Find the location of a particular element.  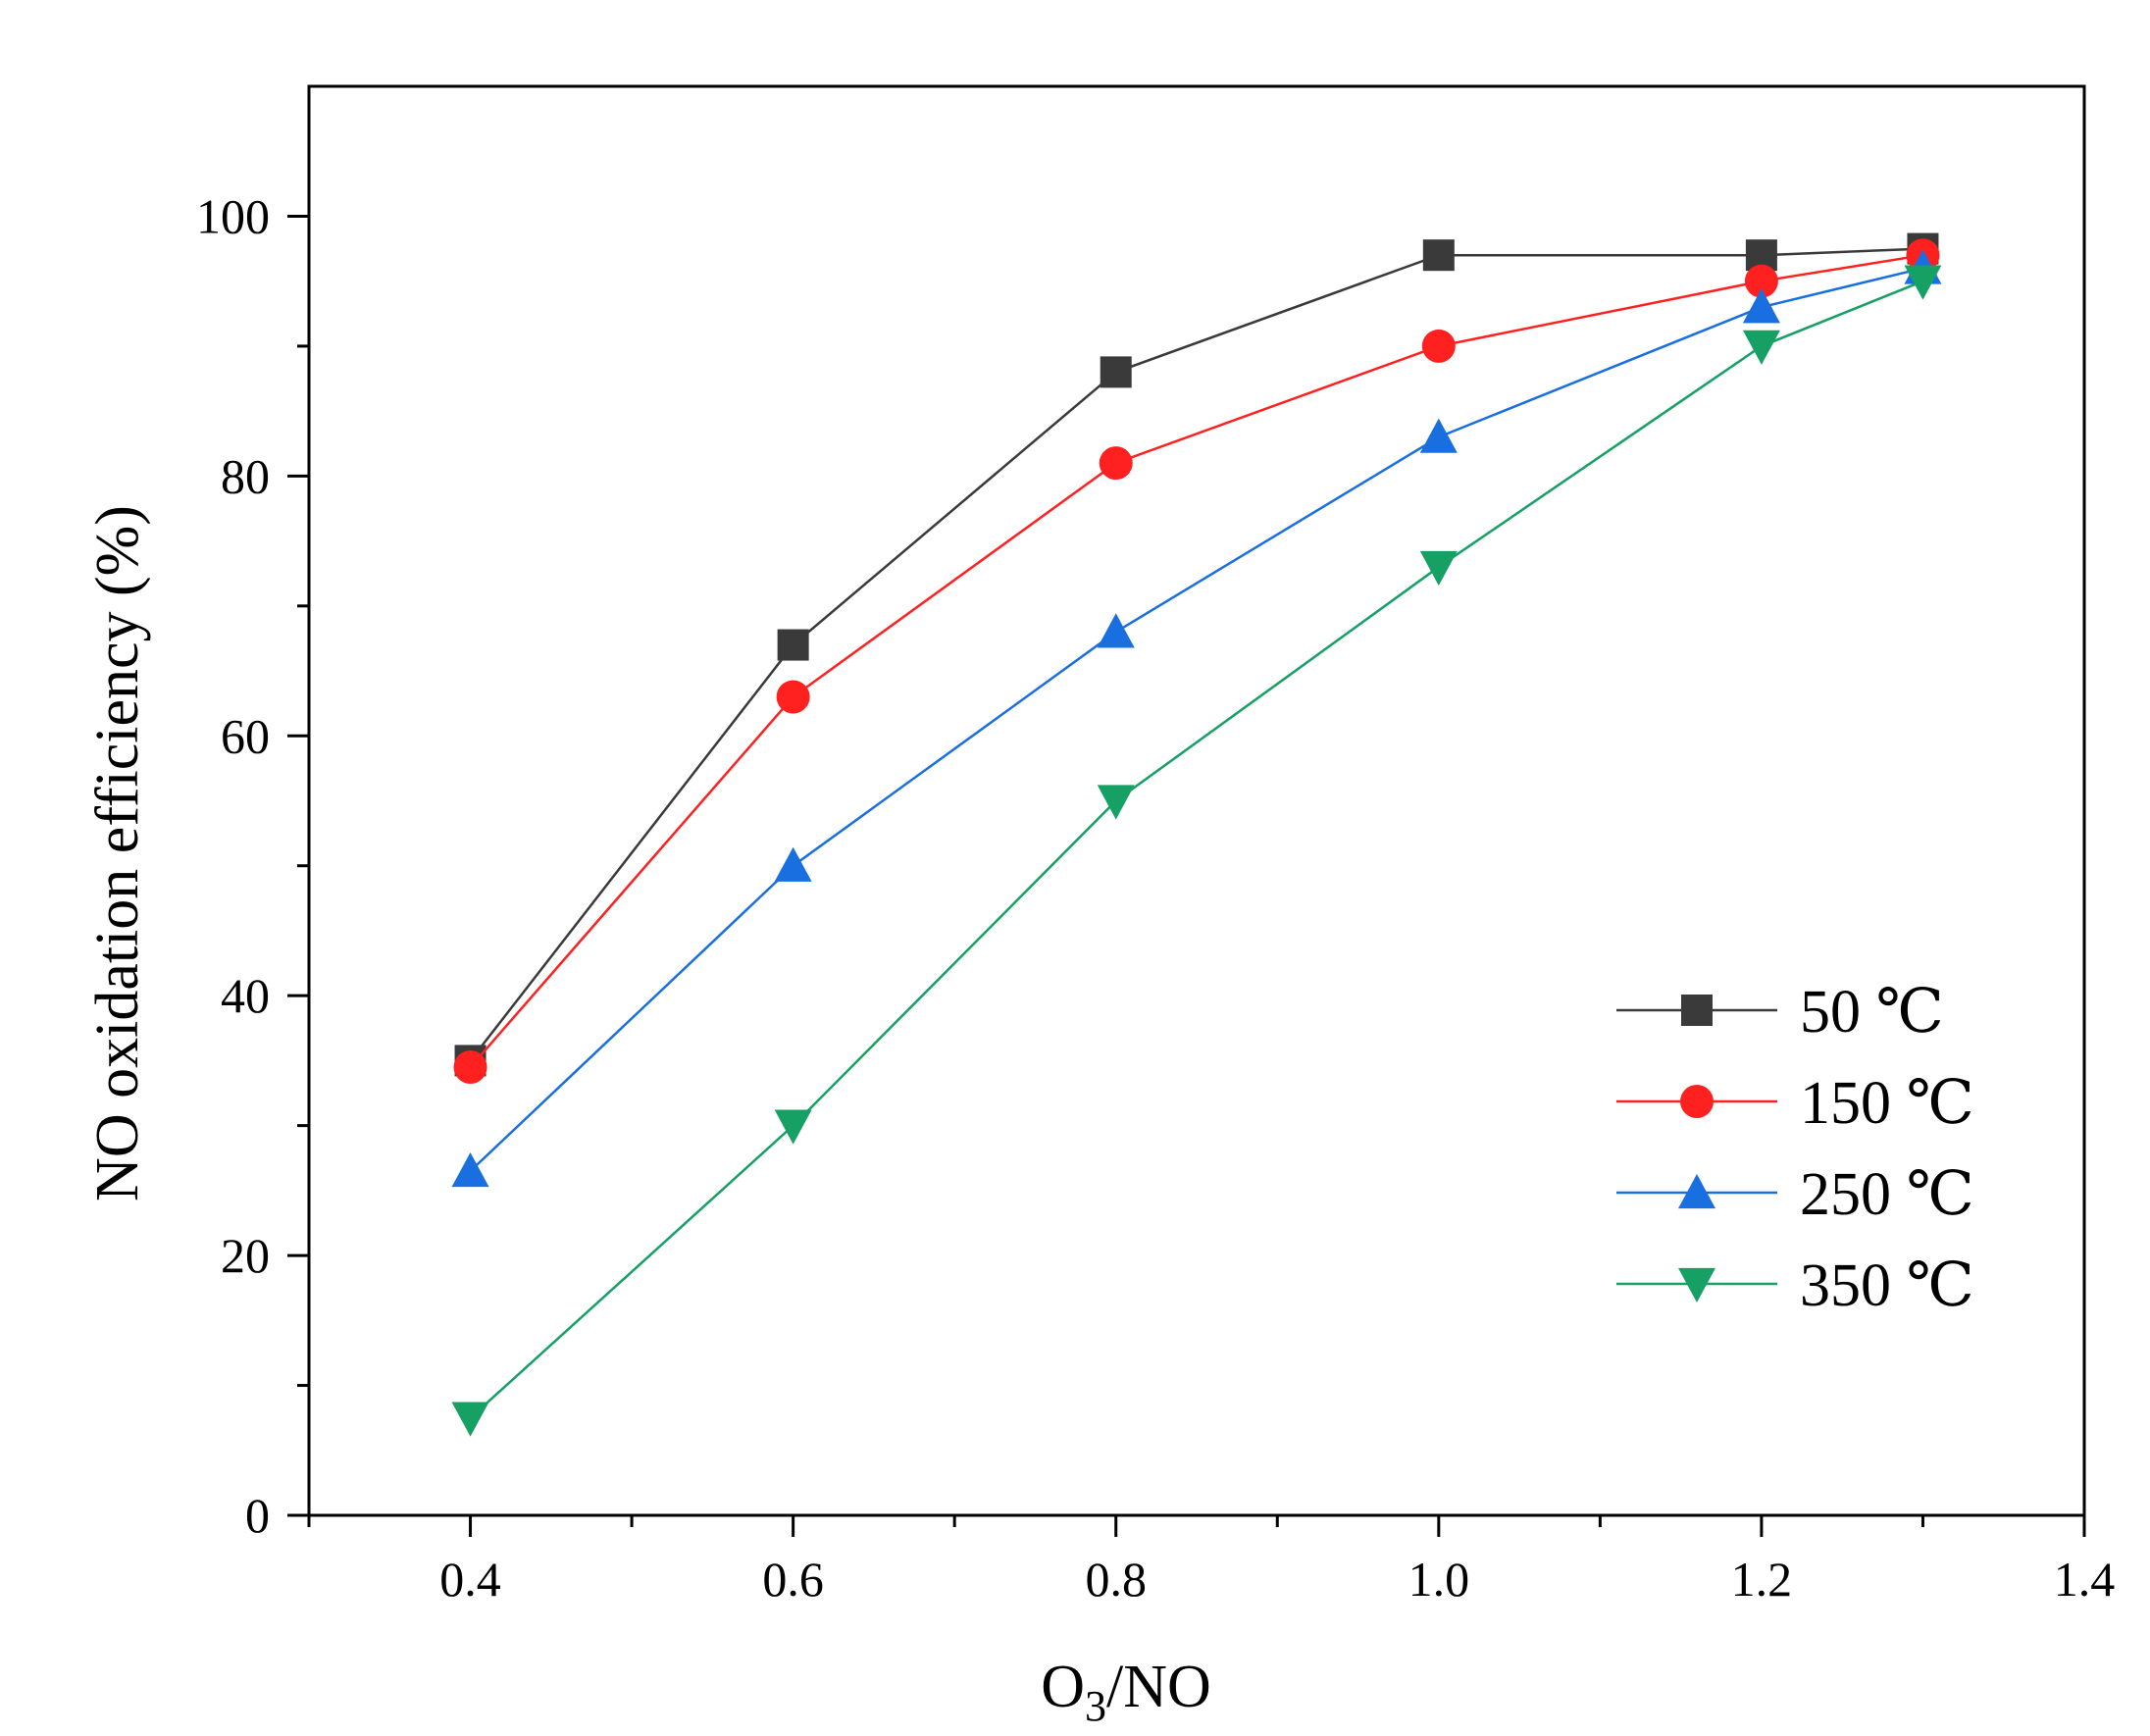

x-axis-title-prefix: O is located at coordinates (1063, 1687).